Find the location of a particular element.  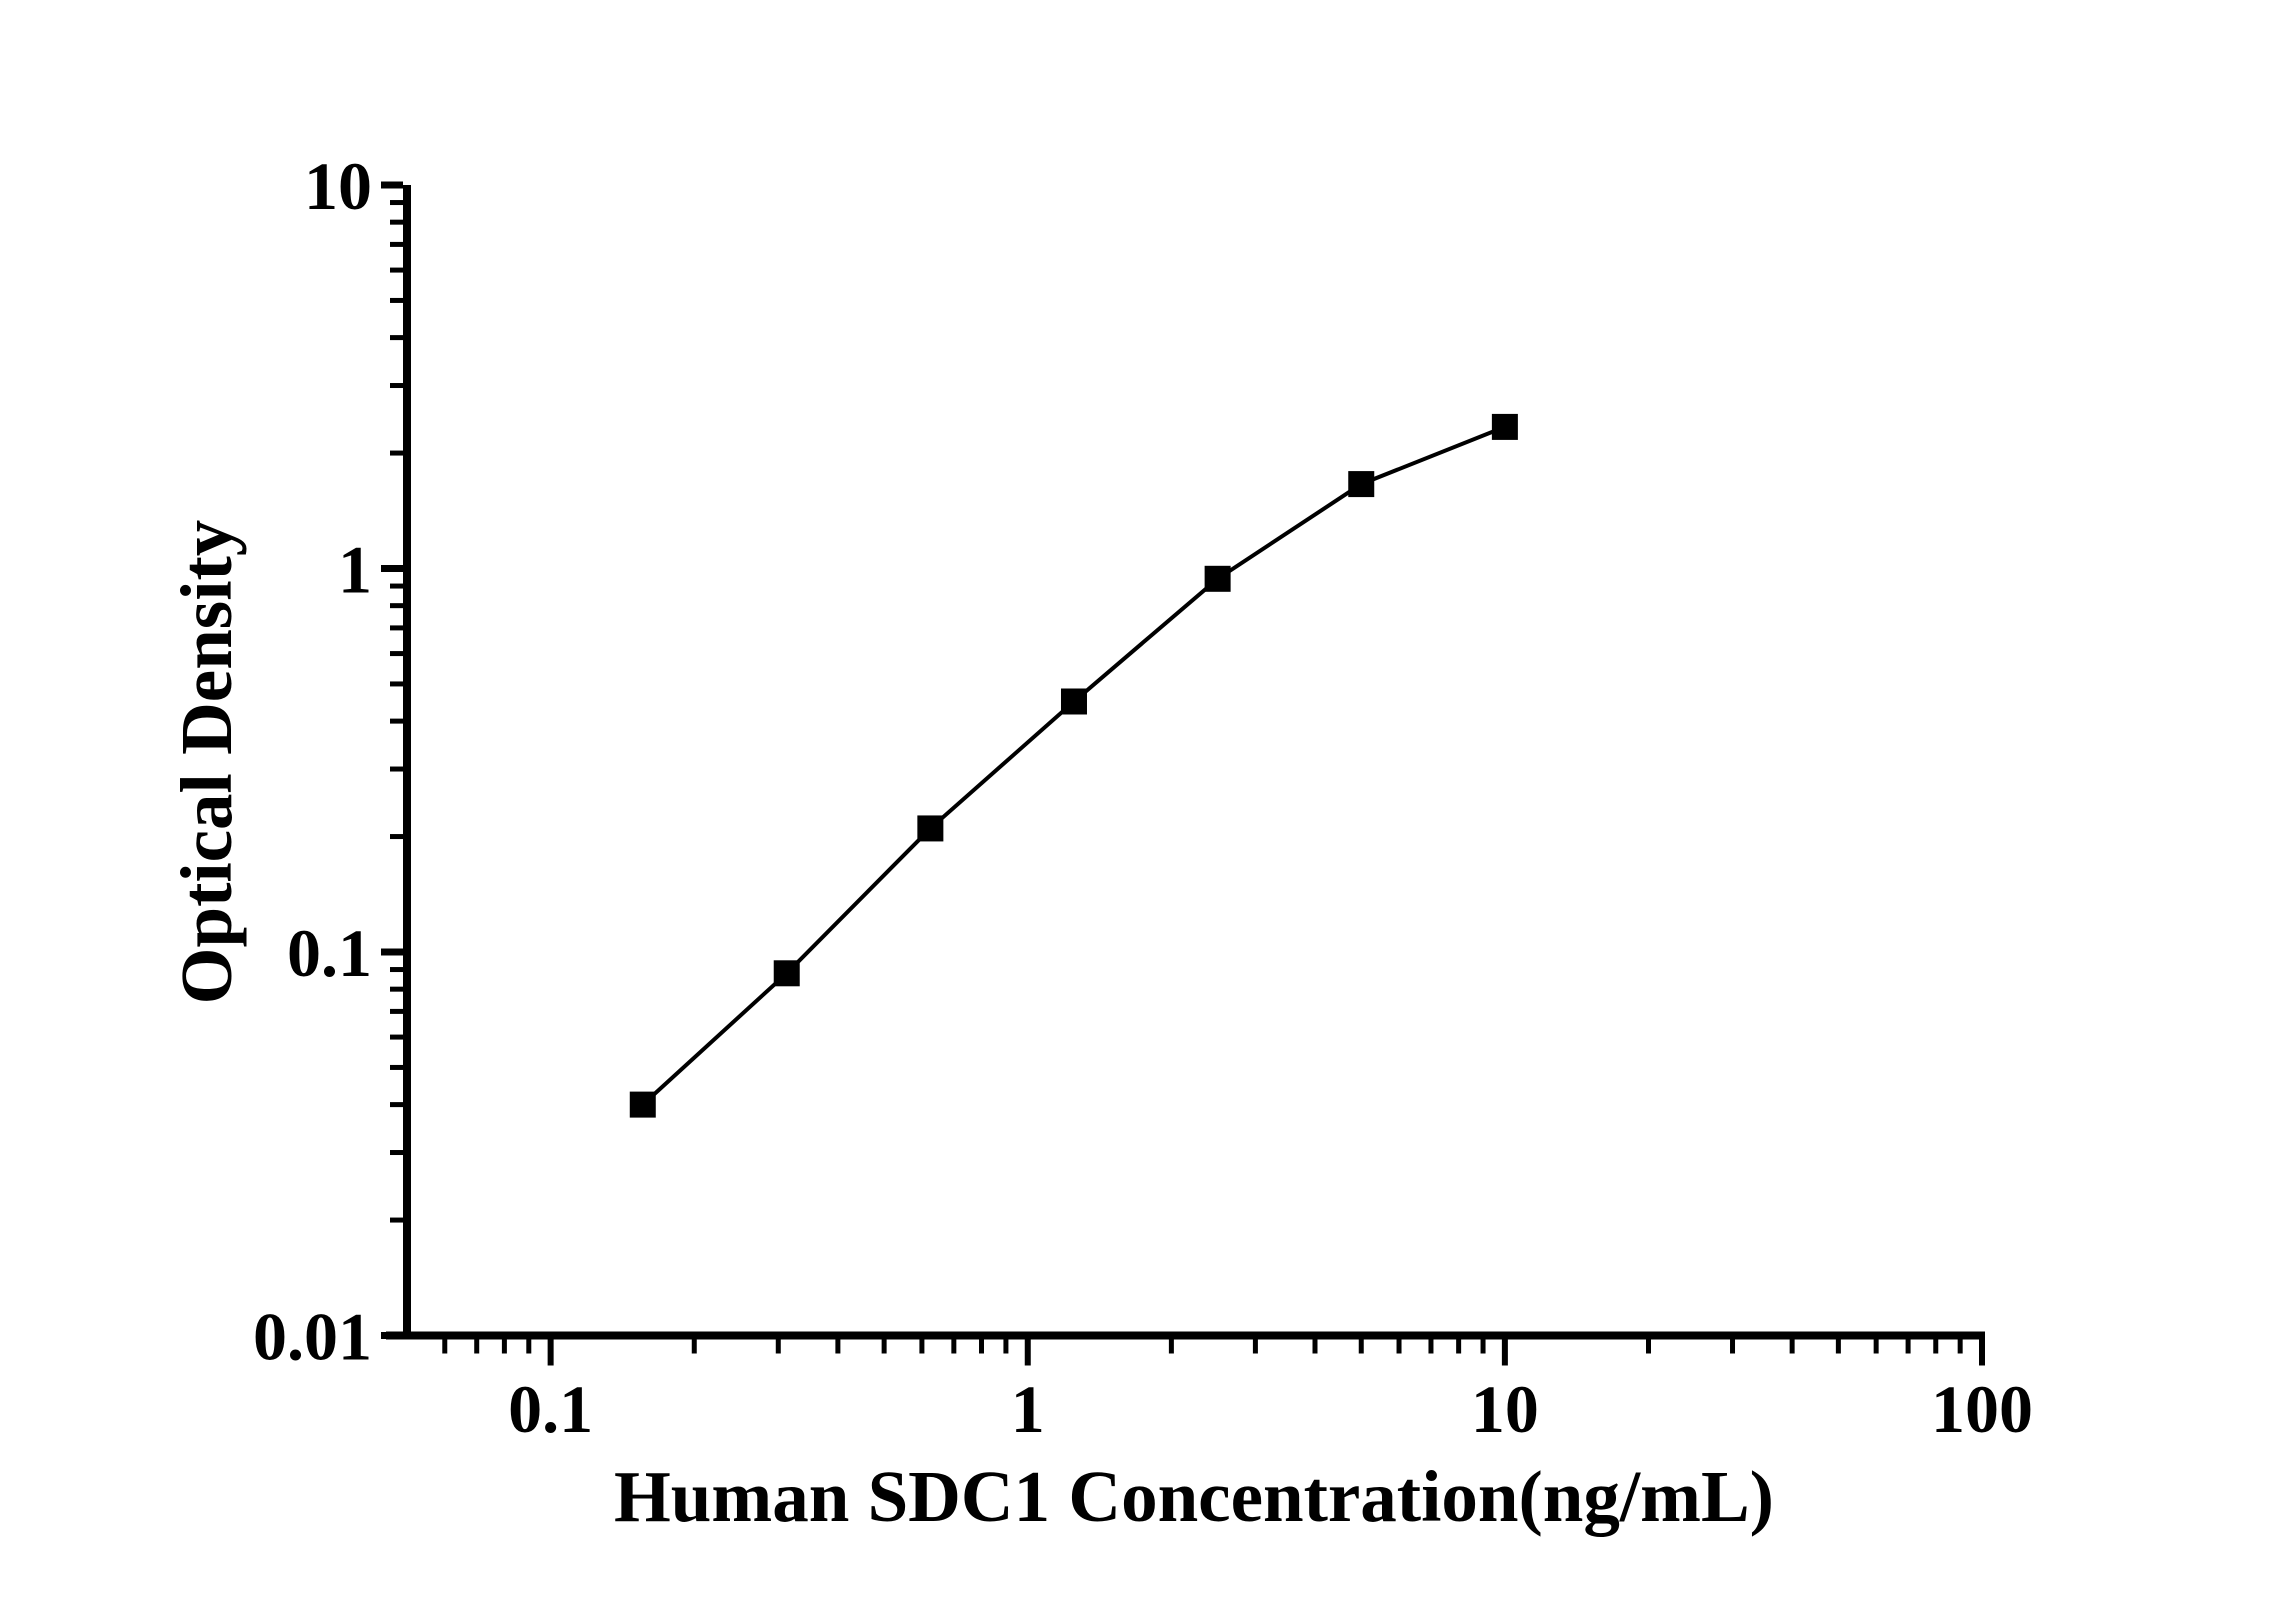

x-axis-title: Human SDC1 Concentration(ng/mL) is located at coordinates (1194, 1496).